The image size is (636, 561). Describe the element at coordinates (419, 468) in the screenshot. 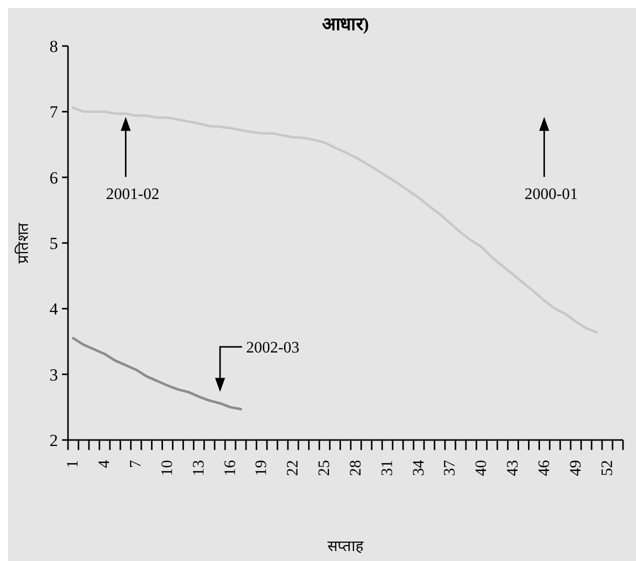

I see `x-tick-label: 34` at that location.